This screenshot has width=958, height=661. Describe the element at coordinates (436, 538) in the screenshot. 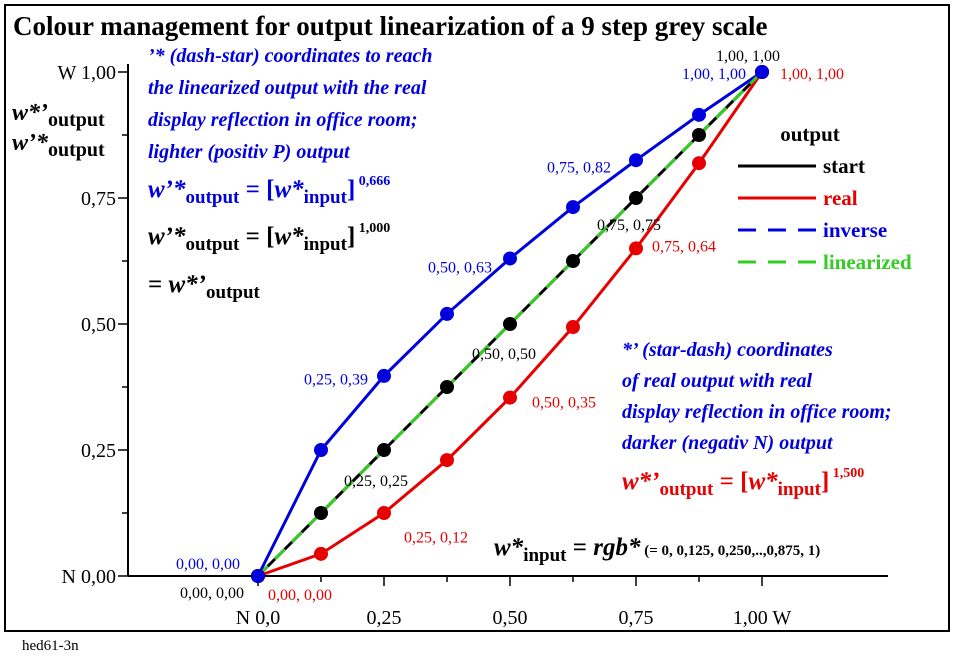

I see `point-label: 0,25, 0,12` at that location.